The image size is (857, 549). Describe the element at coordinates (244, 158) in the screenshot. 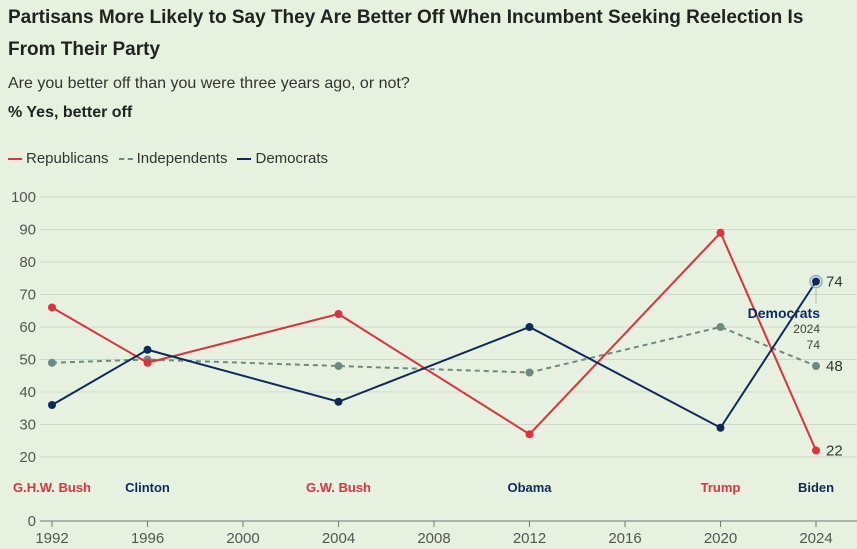

I see `legend-swatch-democrats` at that location.